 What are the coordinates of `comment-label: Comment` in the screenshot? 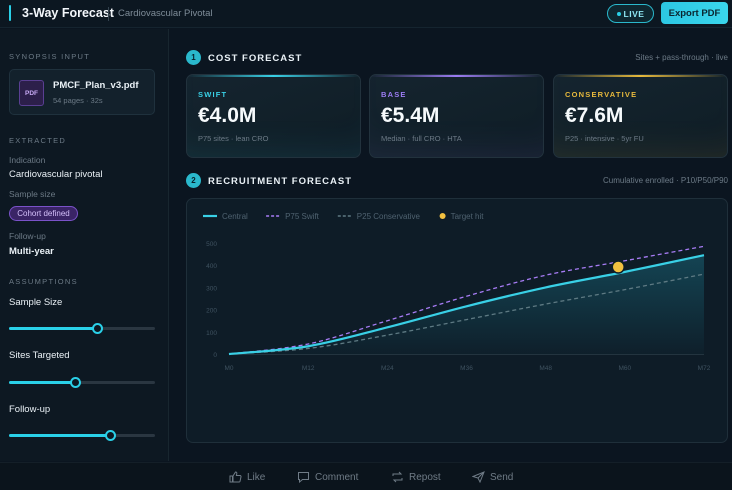 It's located at (337, 477).